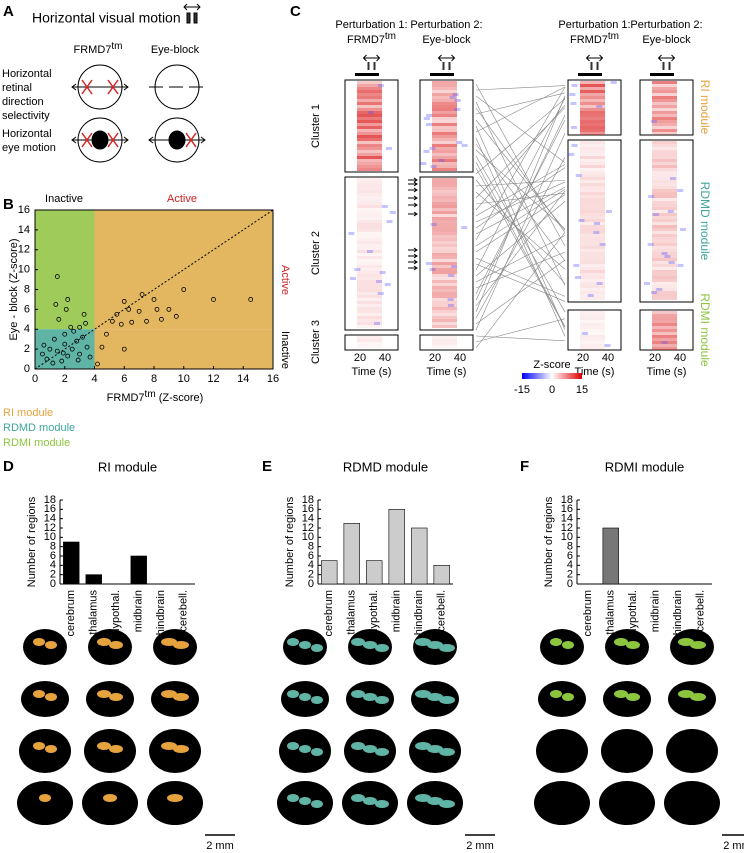  I want to click on column-title: Perturbation 2:, so click(666, 25).